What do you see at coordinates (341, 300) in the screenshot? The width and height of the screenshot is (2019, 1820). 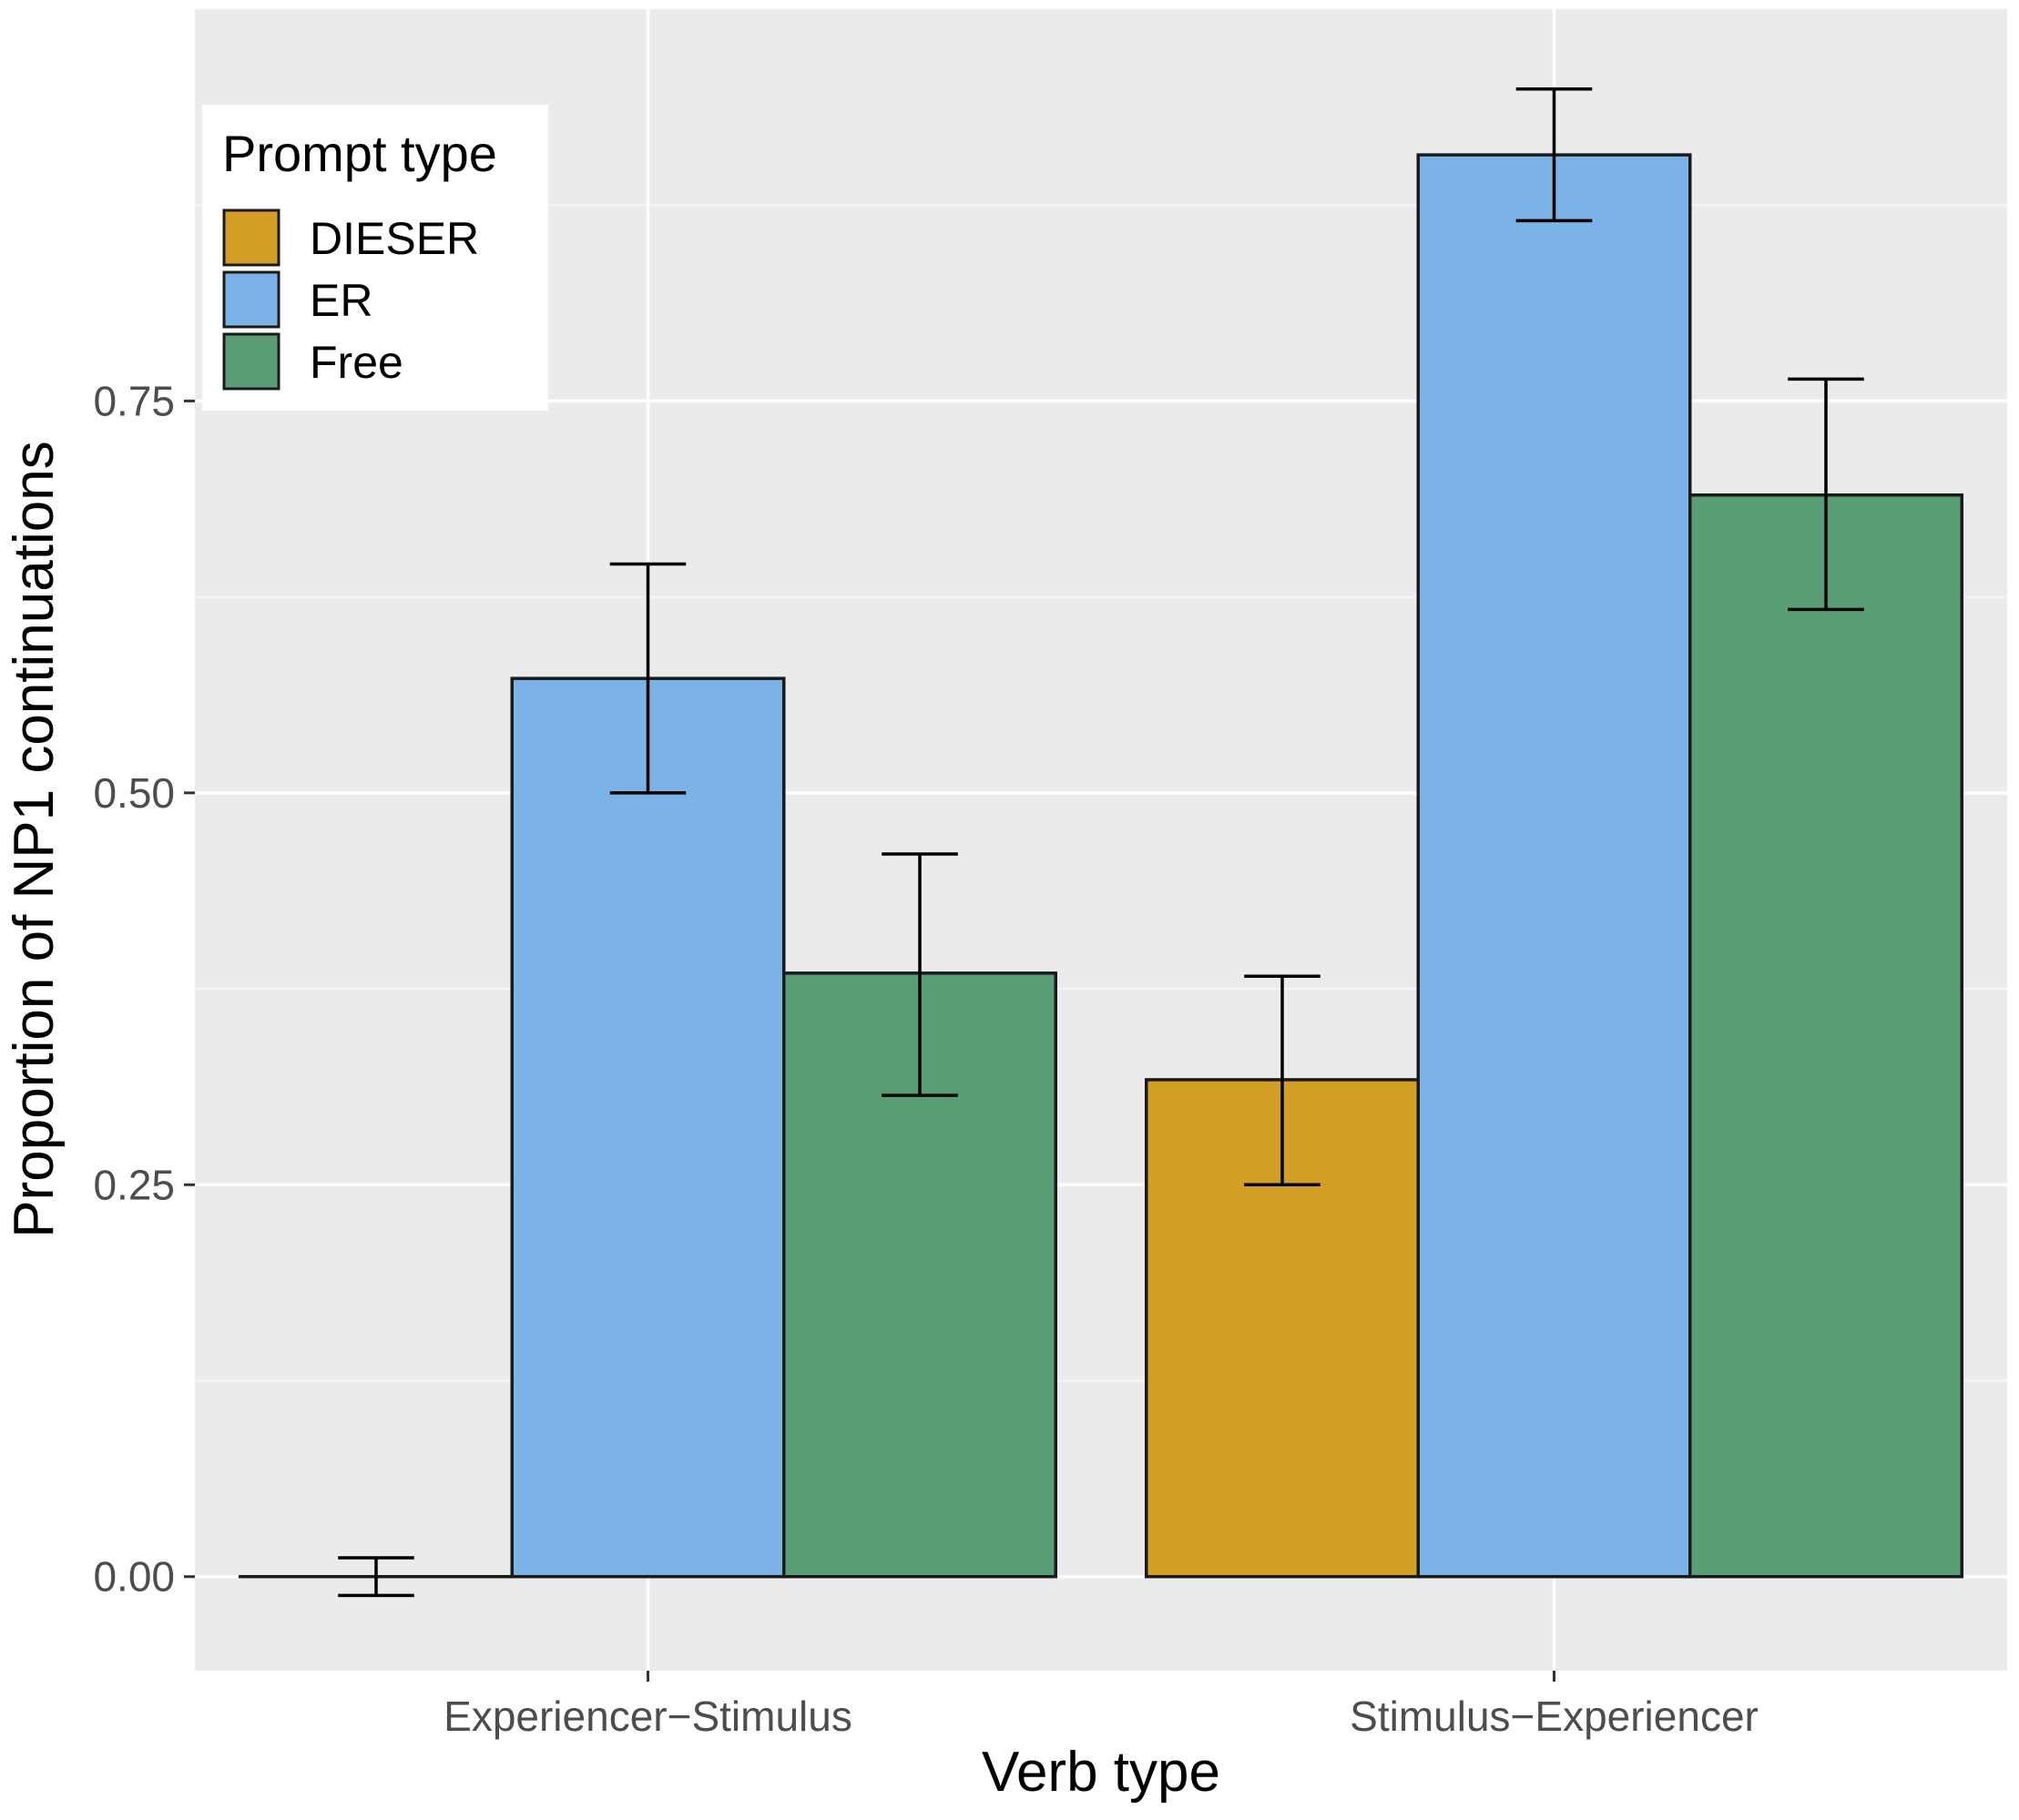 I see `legend-label-er: ER` at bounding box center [341, 300].